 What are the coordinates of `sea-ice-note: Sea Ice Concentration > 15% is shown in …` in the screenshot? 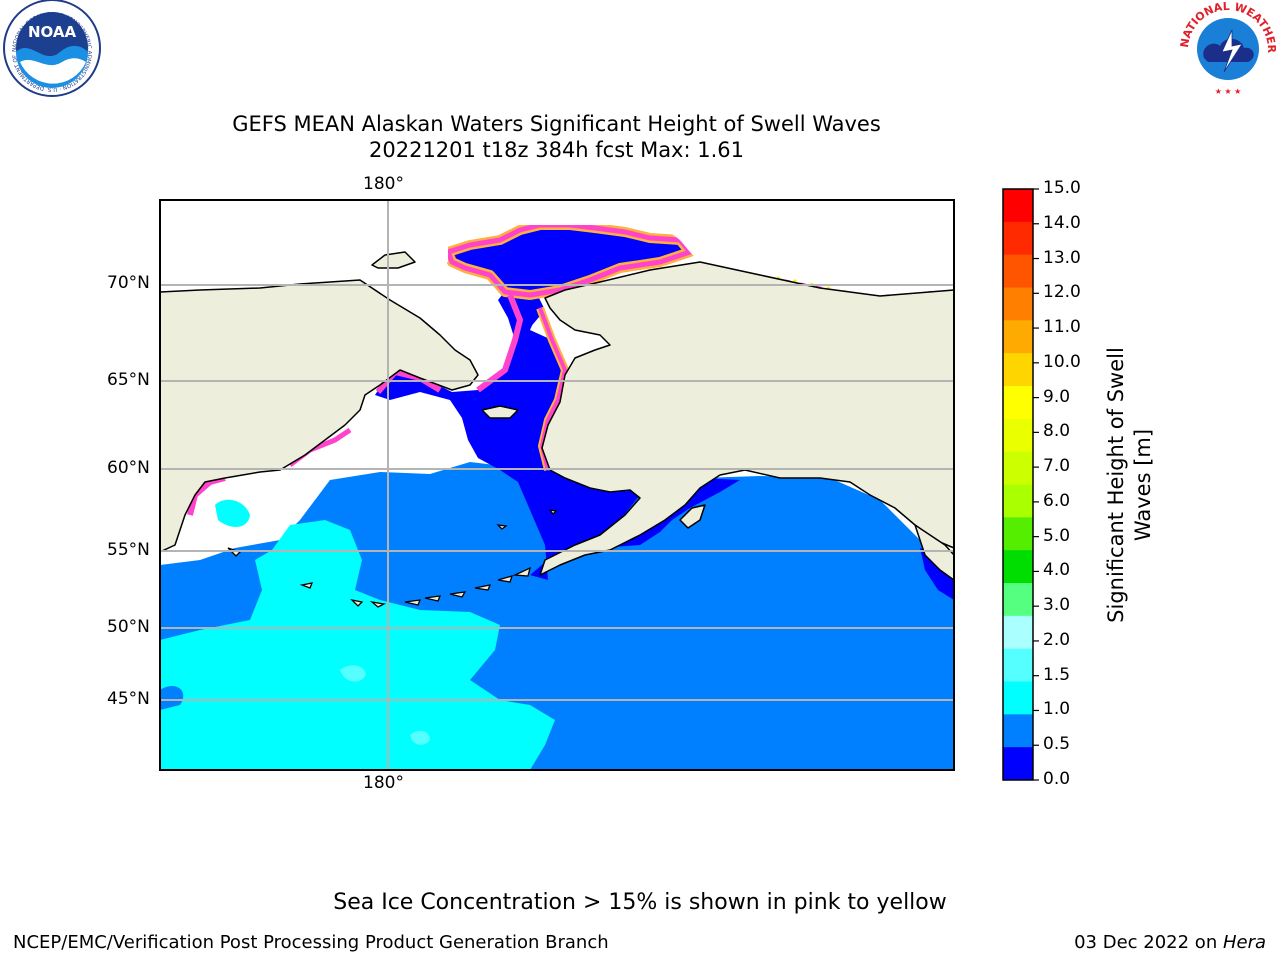 It's located at (640, 902).